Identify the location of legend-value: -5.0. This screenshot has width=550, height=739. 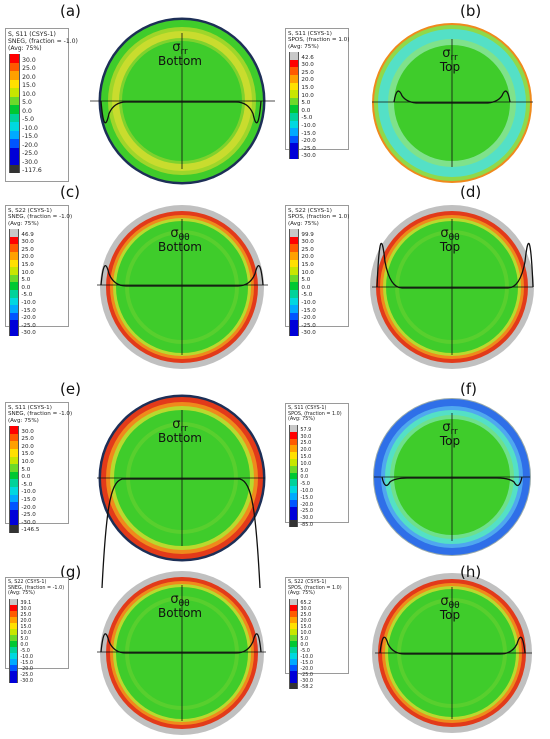
(305, 651).